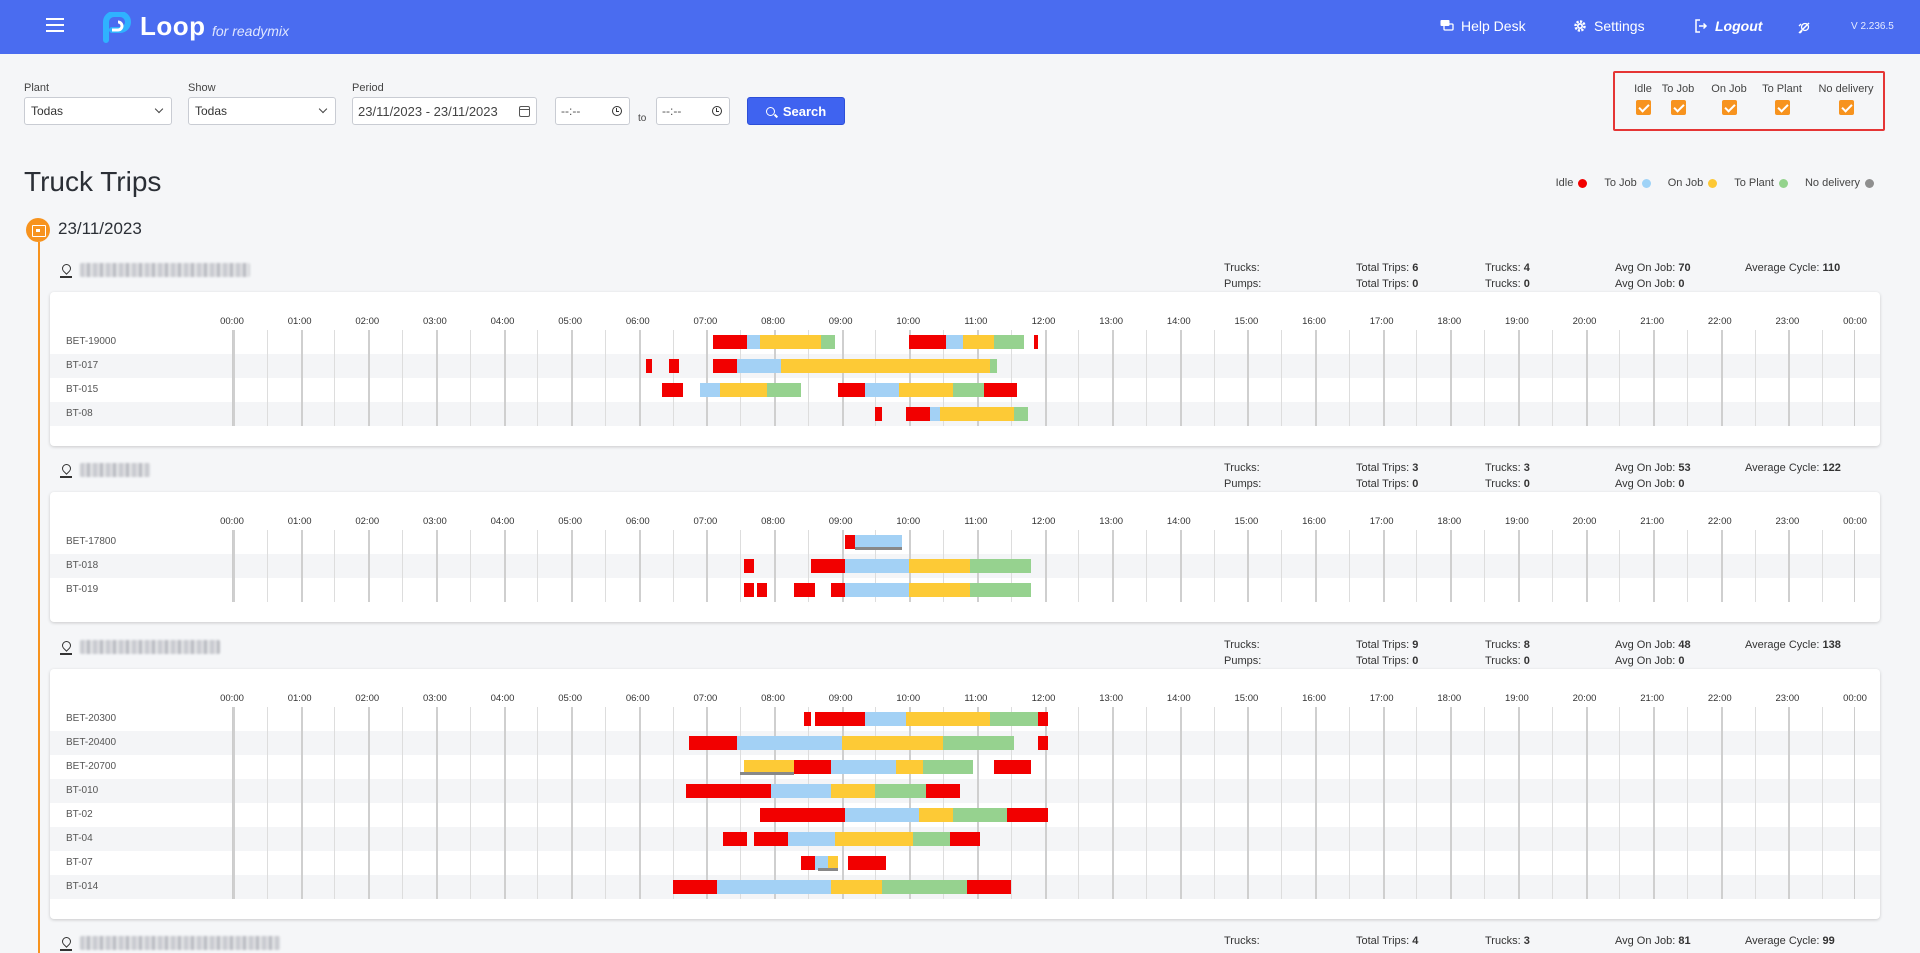 The width and height of the screenshot is (1920, 953). What do you see at coordinates (444, 111) in the screenshot?
I see `period-date-range-input: 23/11/2023 - 23/11/2023` at bounding box center [444, 111].